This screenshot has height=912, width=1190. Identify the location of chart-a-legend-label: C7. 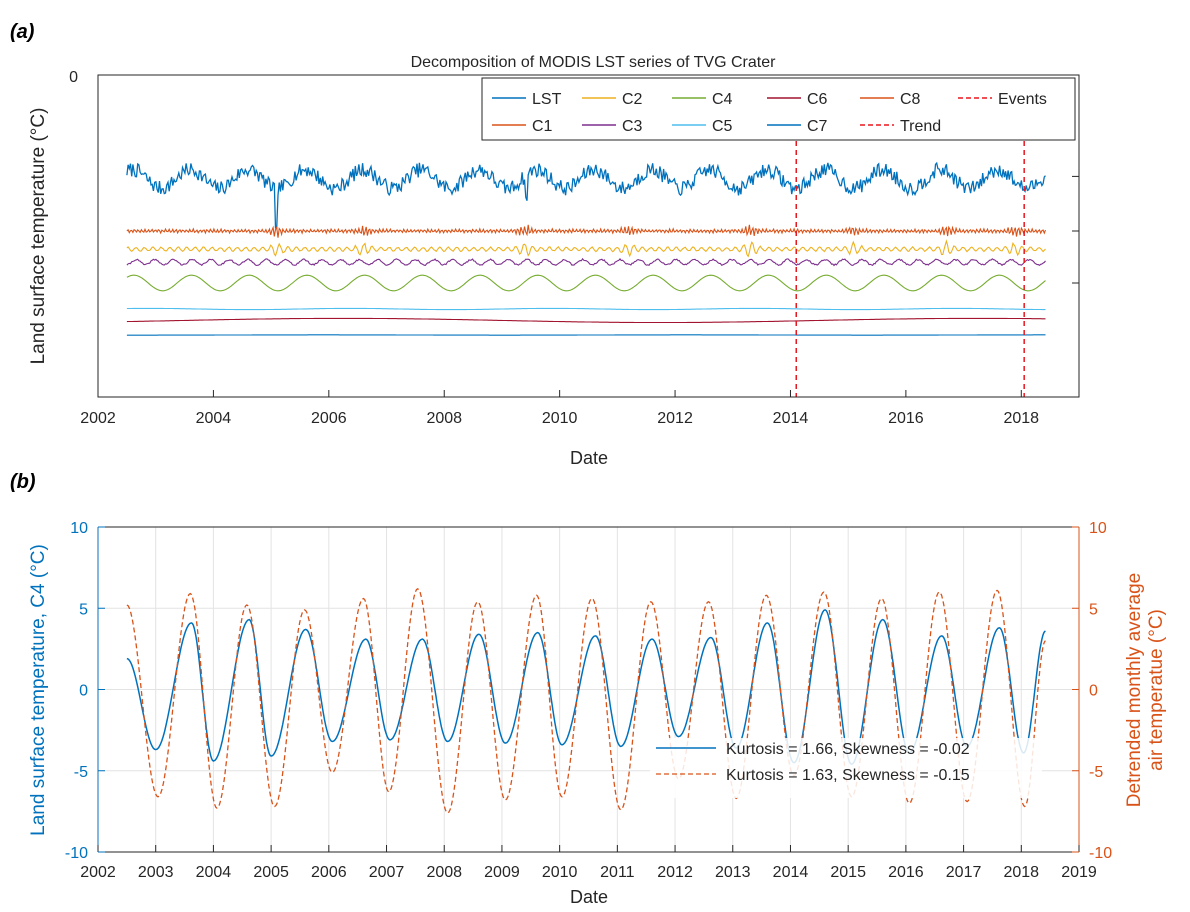
(817, 126).